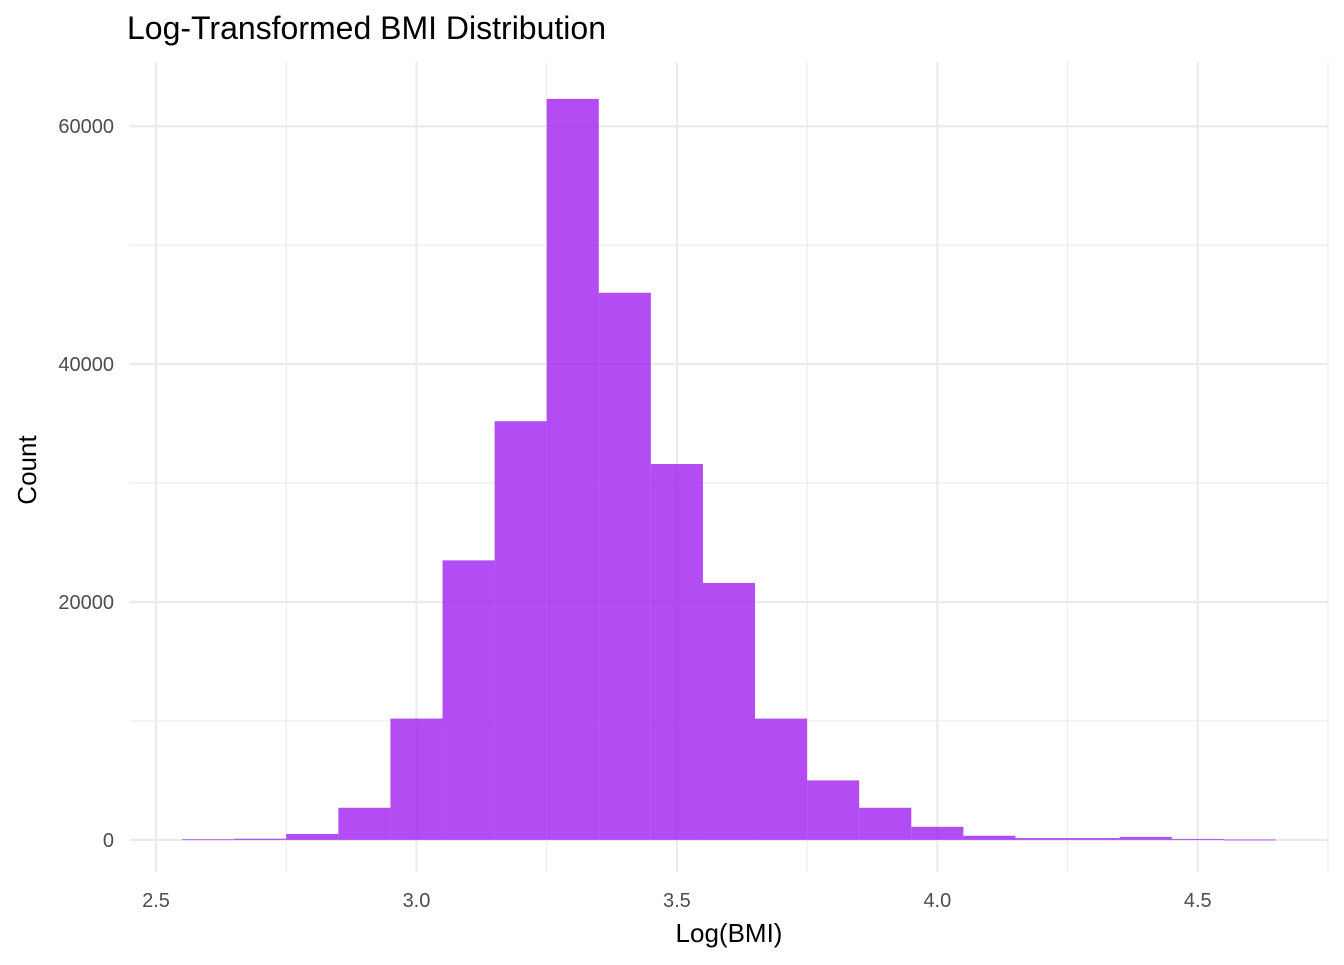 The height and width of the screenshot is (965, 1344). What do you see at coordinates (86, 603) in the screenshot?
I see `y-tick-label: 20000` at bounding box center [86, 603].